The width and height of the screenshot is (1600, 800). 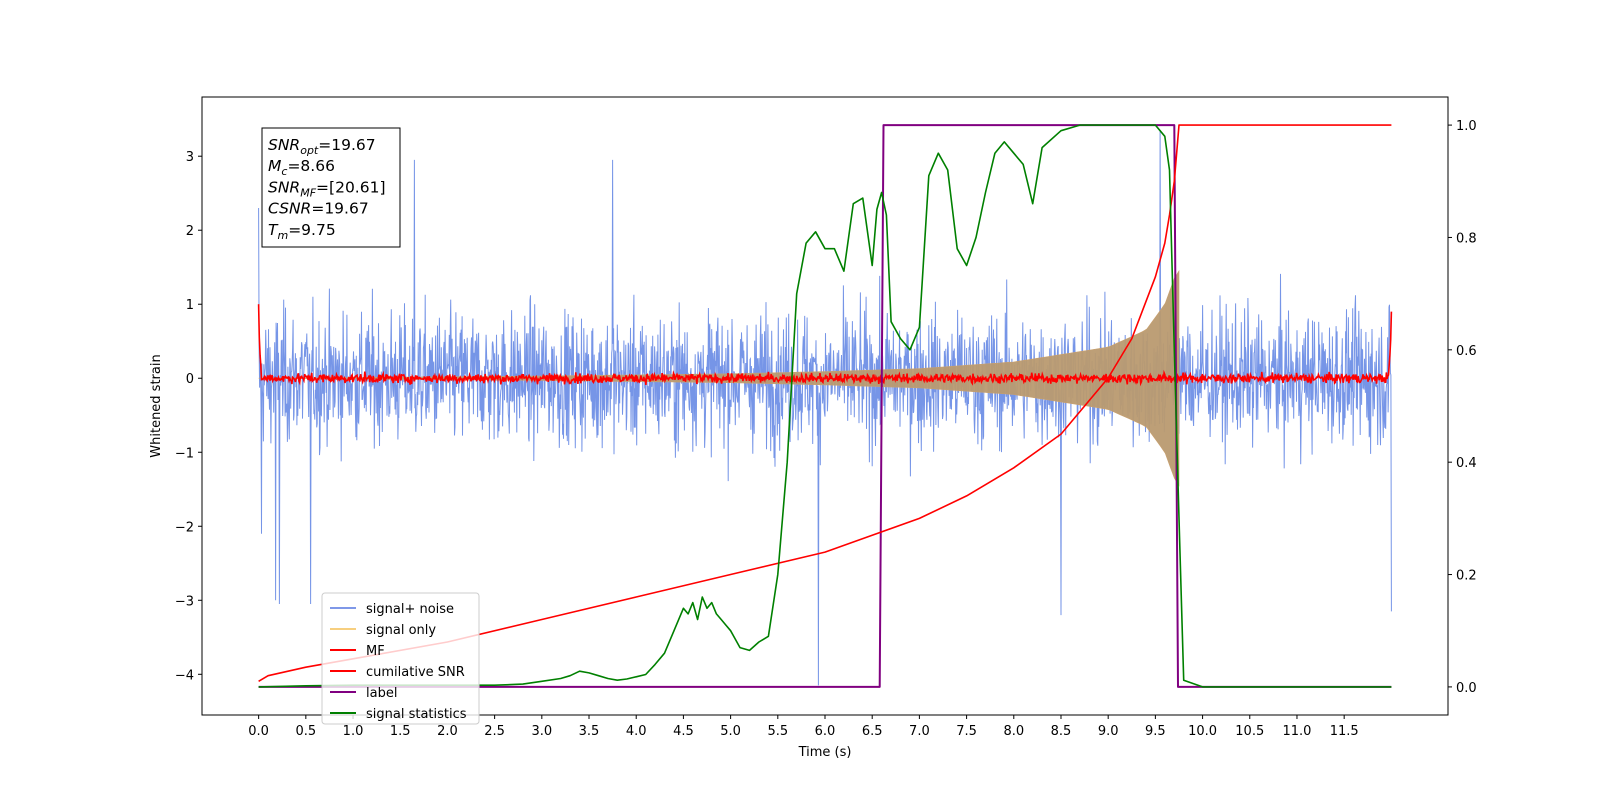 I want to click on x-tick-label: 4.5, so click(x=683, y=731).